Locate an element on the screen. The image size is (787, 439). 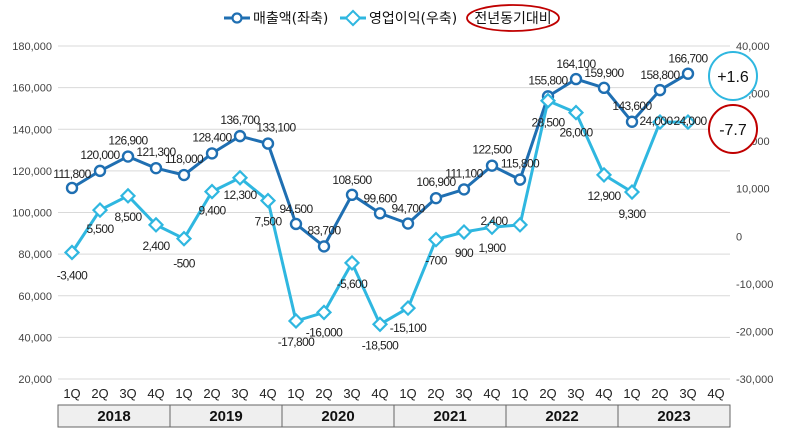
data-label: 5,500 is located at coordinates (100, 229).